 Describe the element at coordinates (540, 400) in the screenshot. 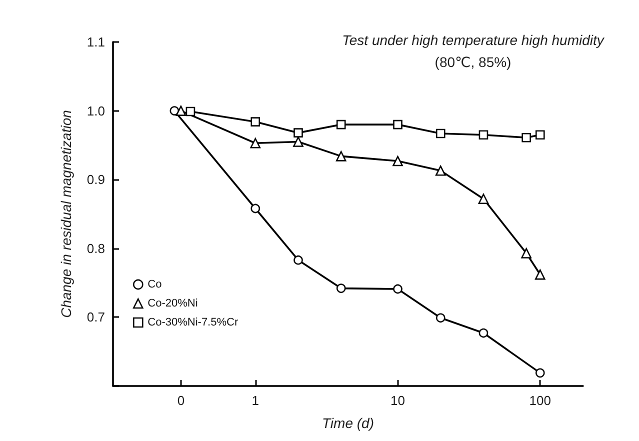

I see `x-tick-label: 100` at that location.